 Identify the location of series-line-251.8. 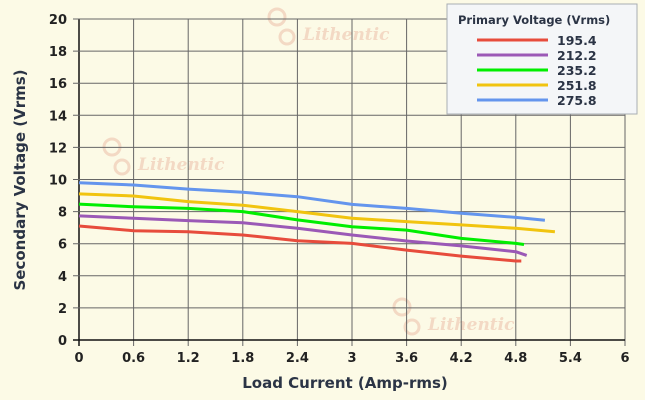
(317, 213).